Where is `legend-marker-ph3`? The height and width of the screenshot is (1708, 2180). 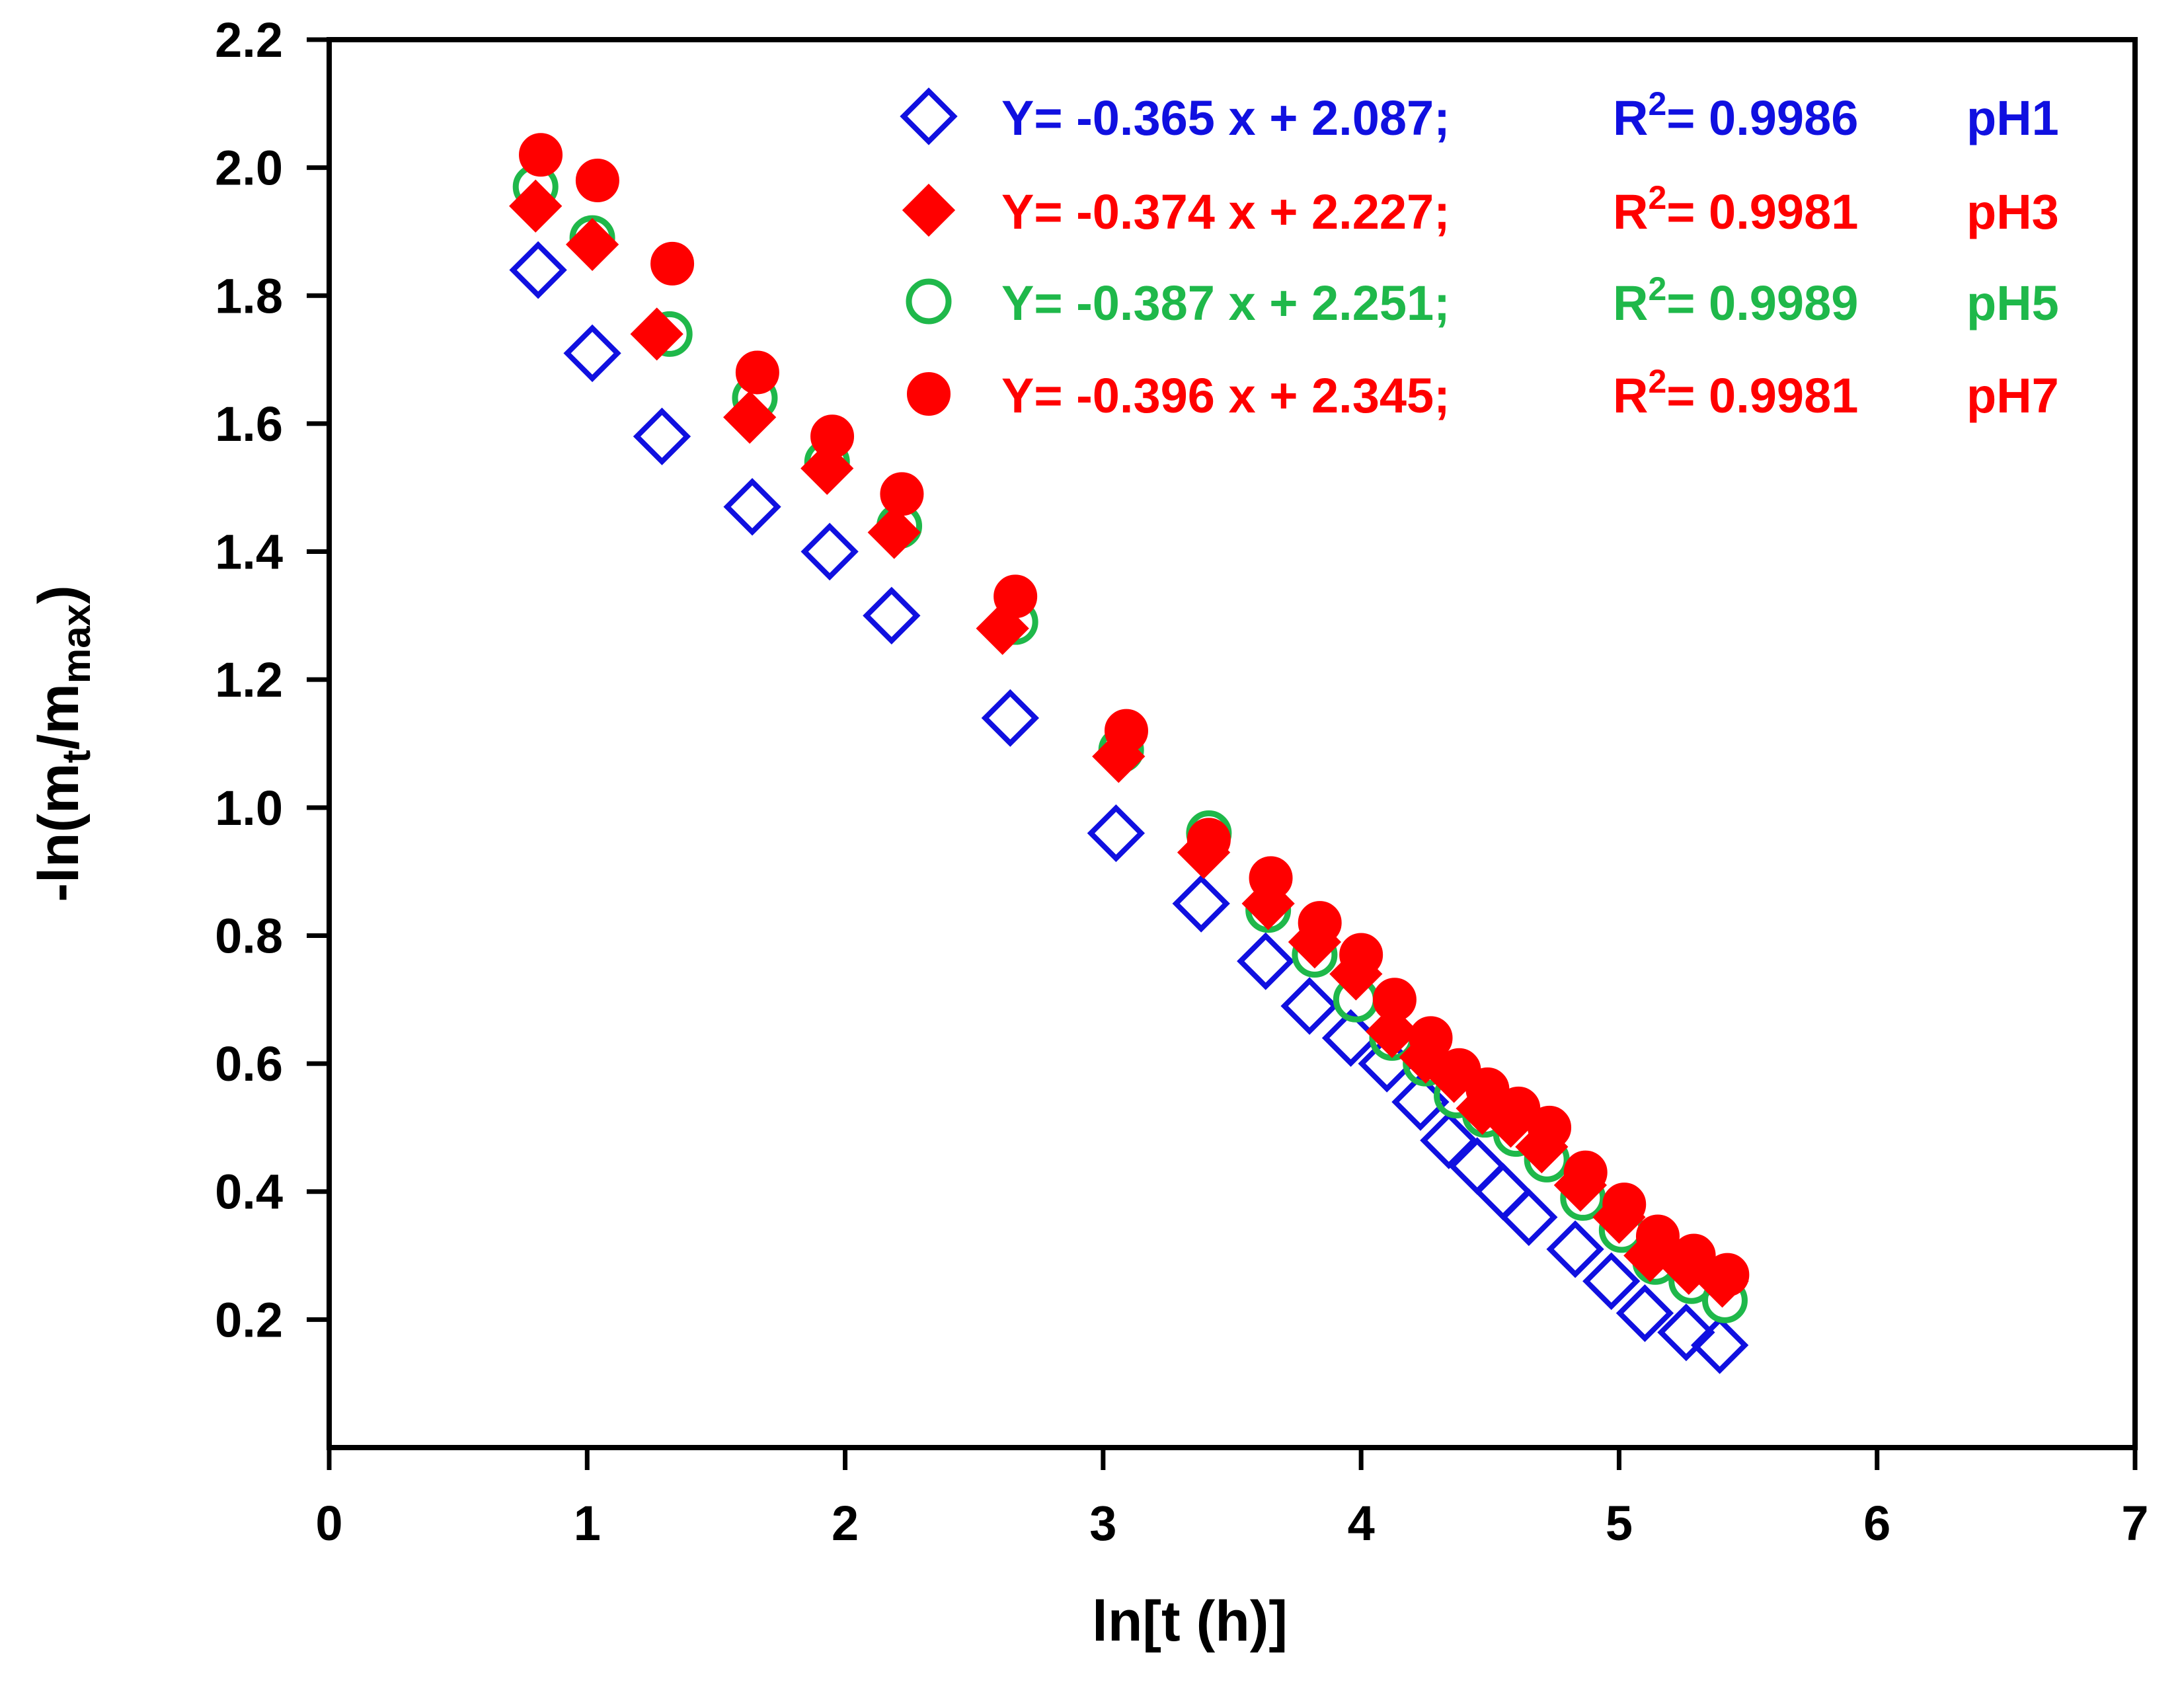 legend-marker-ph3 is located at coordinates (929, 210).